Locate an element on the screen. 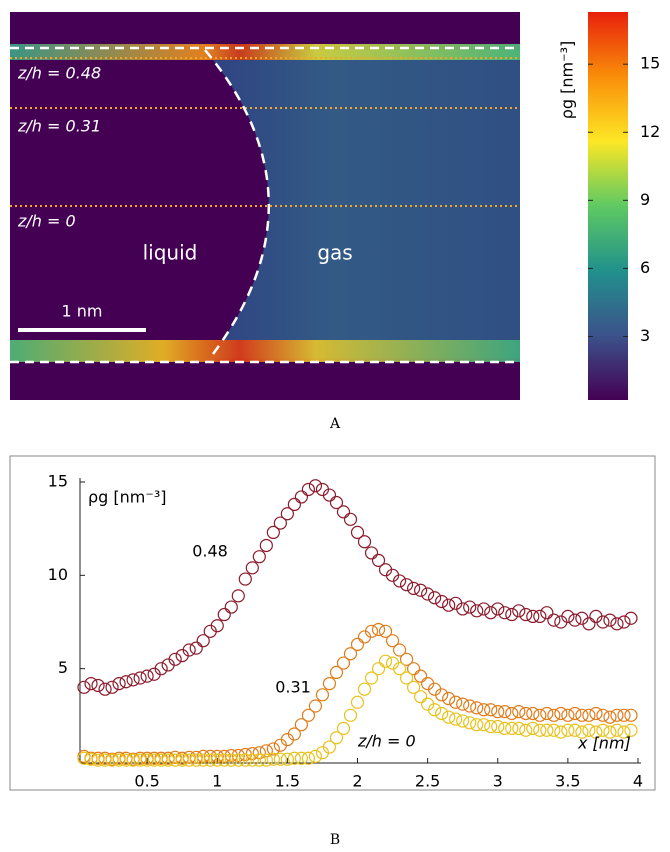 This screenshot has width=670, height=852. x-tick-label: 1 is located at coordinates (217, 781).